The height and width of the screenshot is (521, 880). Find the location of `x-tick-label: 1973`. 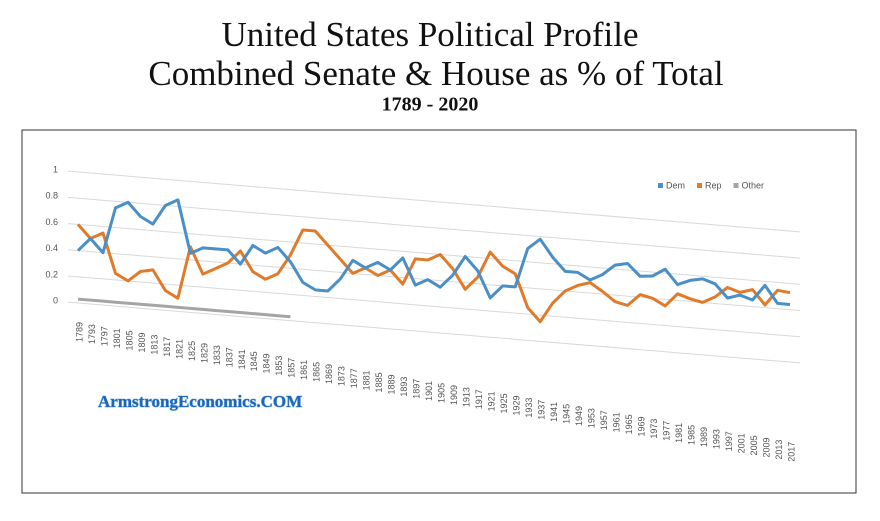

x-tick-label: 1973 is located at coordinates (654, 429).